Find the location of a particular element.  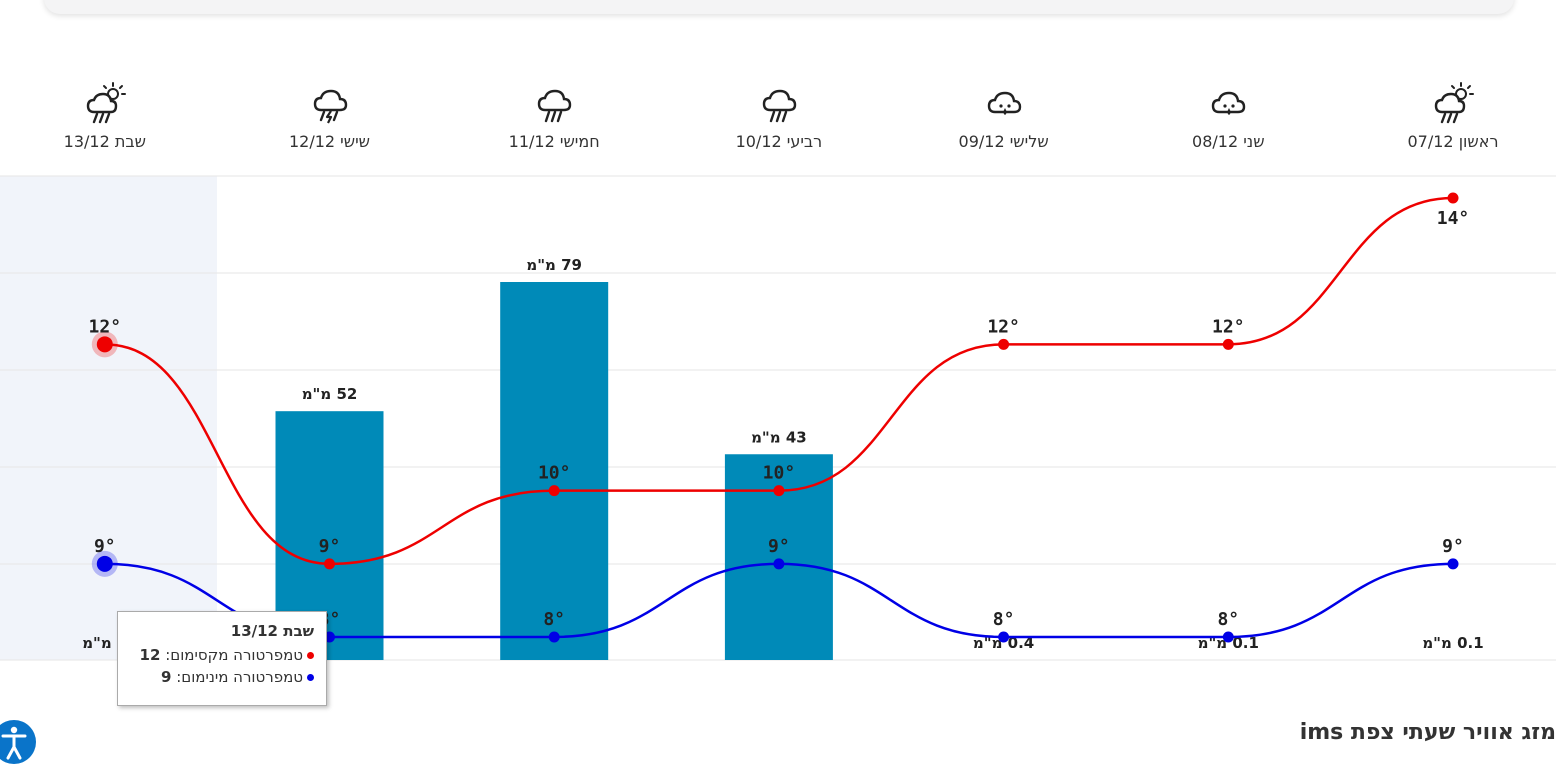

tooltip-min-row: טמפרטורה מינימום: 9 is located at coordinates (221, 677).